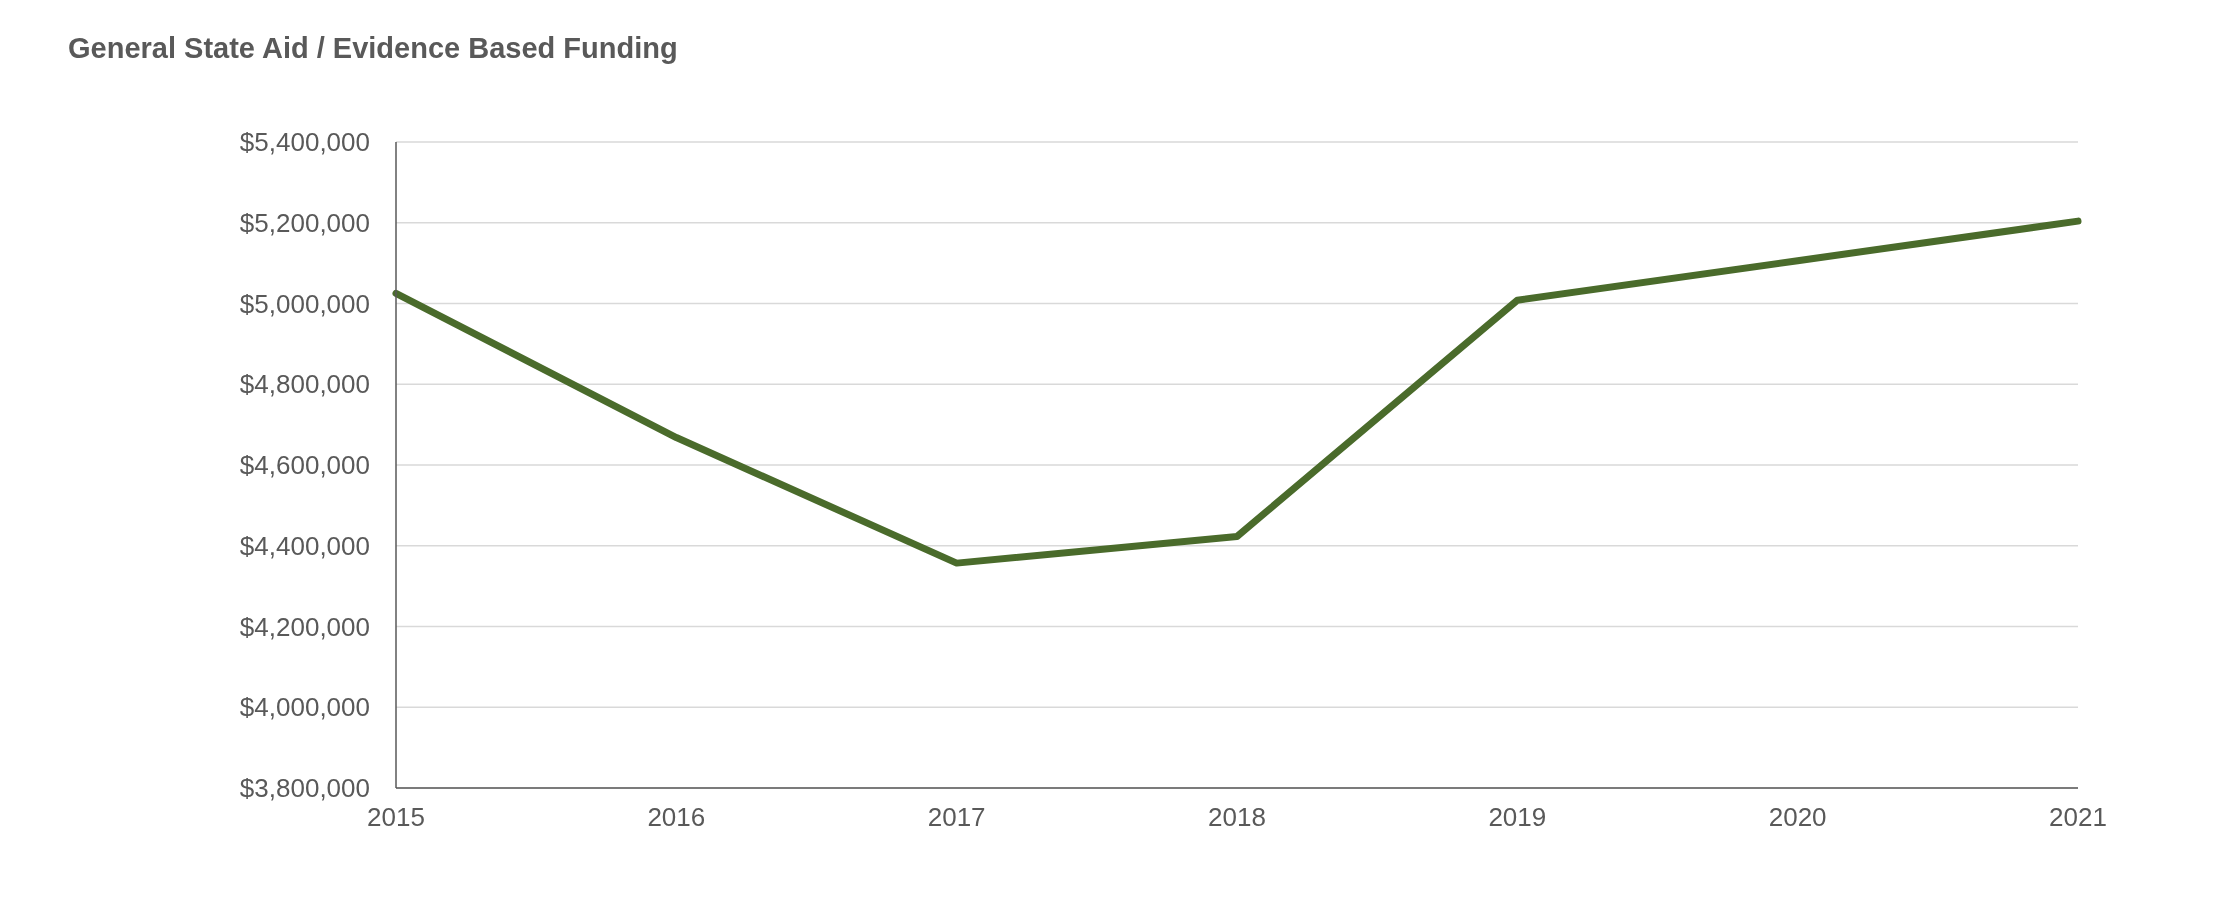  What do you see at coordinates (304, 142) in the screenshot?
I see `y-tick-label: $5,400,000` at bounding box center [304, 142].